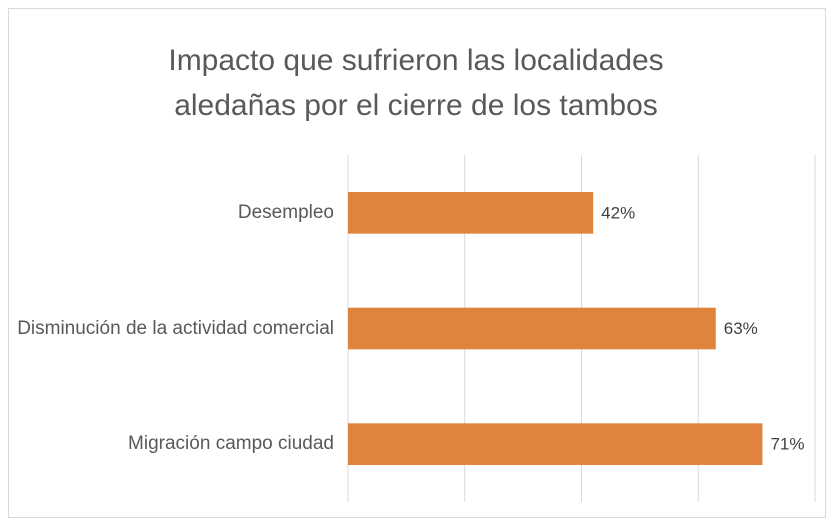 Image resolution: width=832 pixels, height=524 pixels. What do you see at coordinates (285, 212) in the screenshot?
I see `y-tick-label: Desempleo` at bounding box center [285, 212].